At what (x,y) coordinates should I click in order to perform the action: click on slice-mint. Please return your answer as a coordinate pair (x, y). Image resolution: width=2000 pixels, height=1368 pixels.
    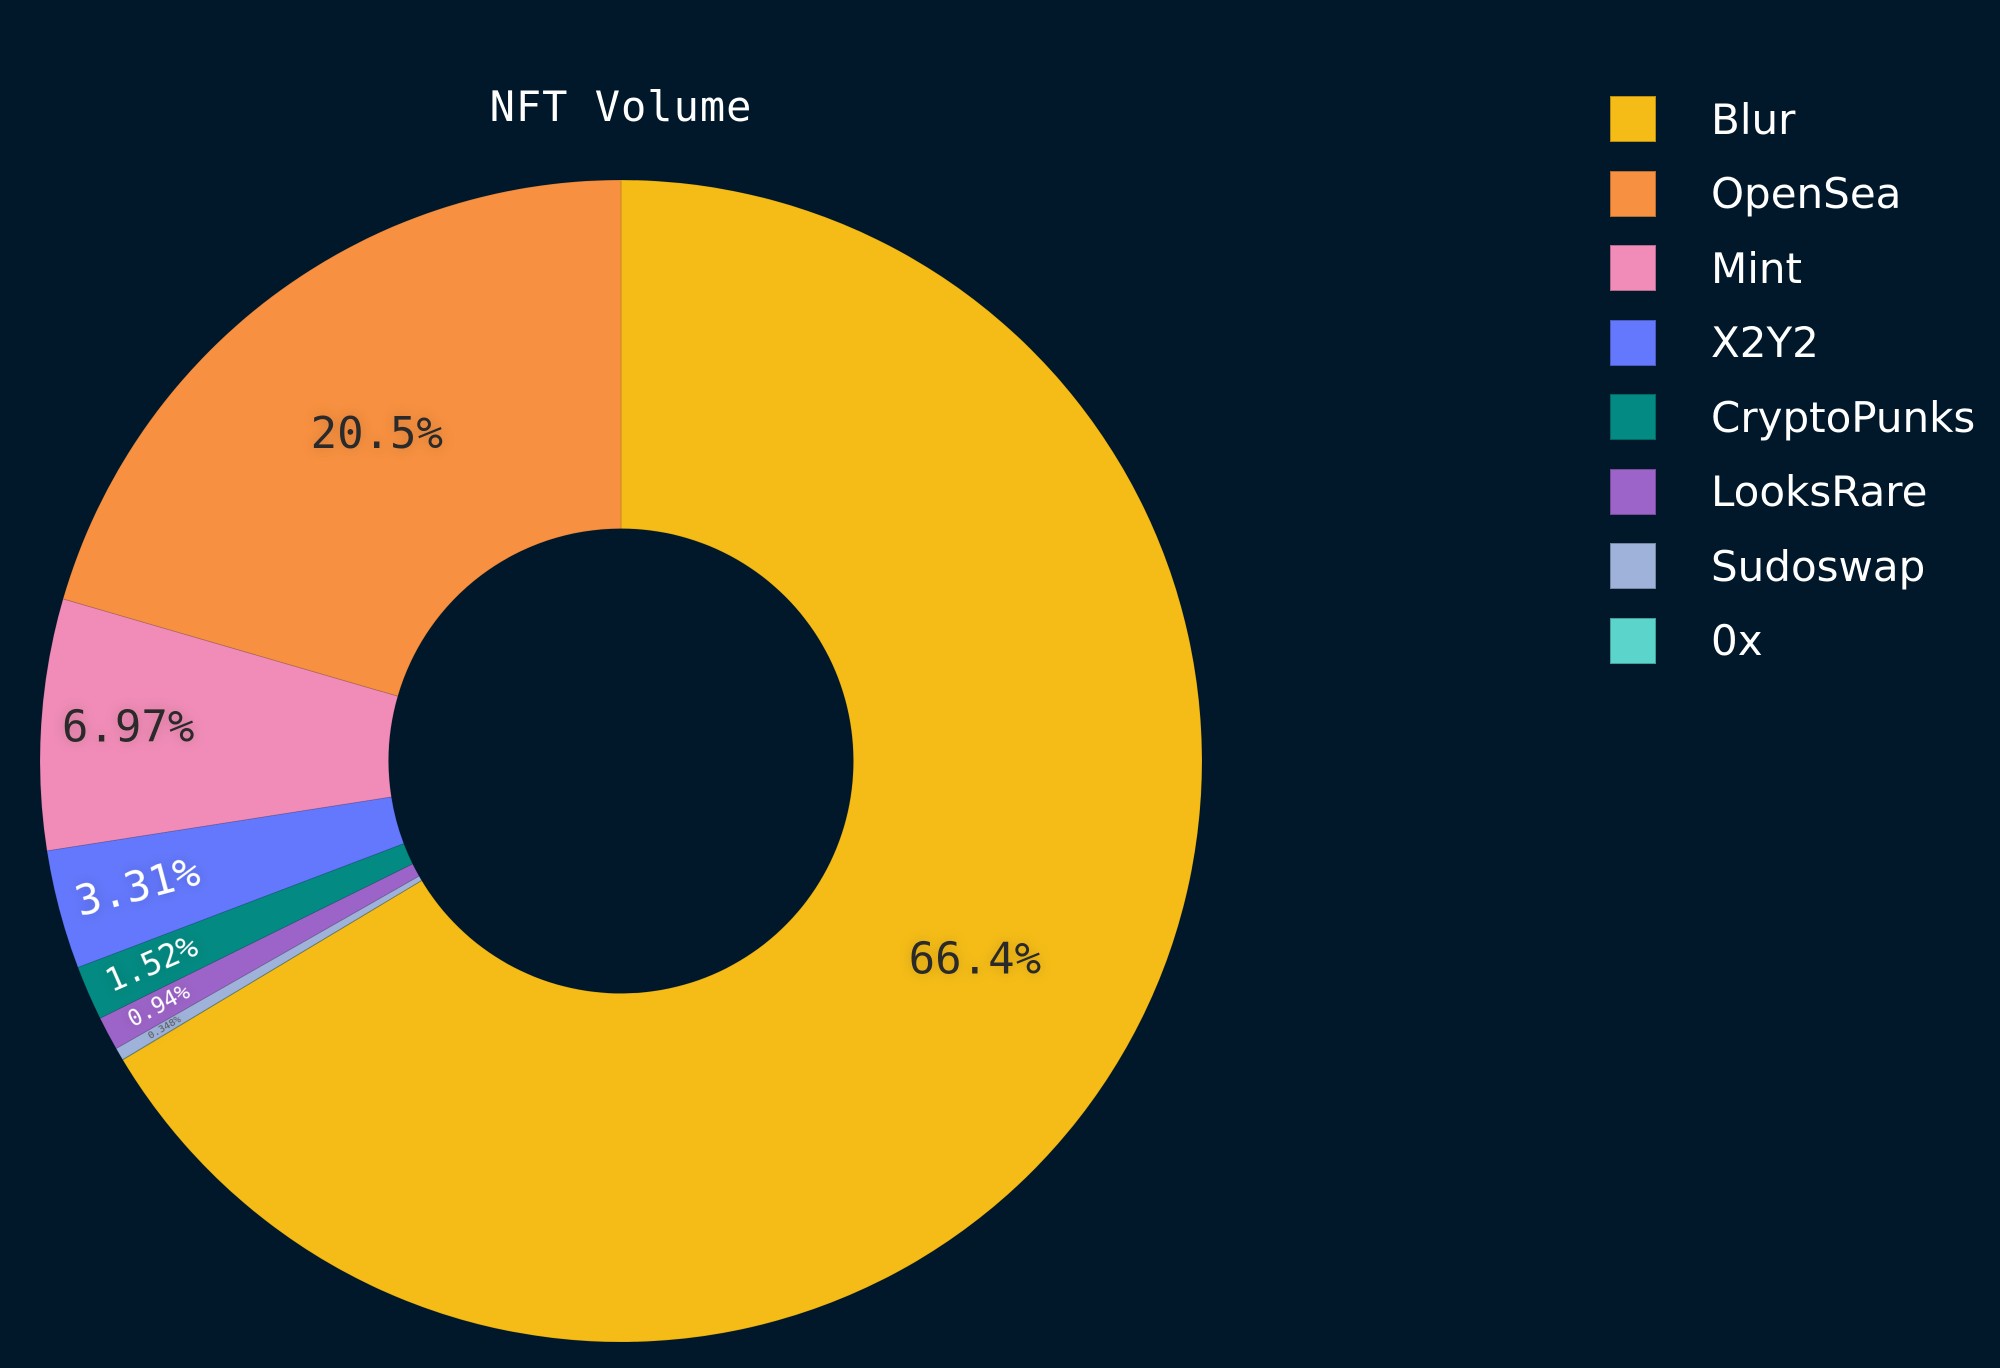
    Looking at the image, I should click on (219, 725).